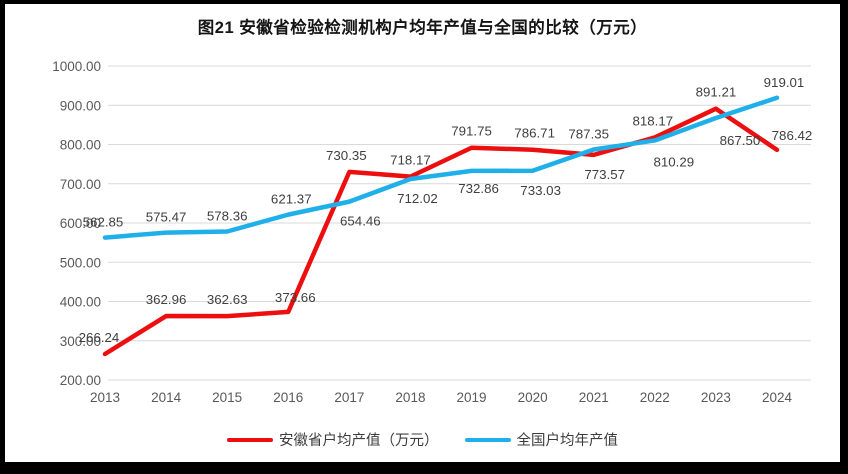 The width and height of the screenshot is (848, 474). Describe the element at coordinates (105, 397) in the screenshot. I see `x-tick-label: 2013` at that location.